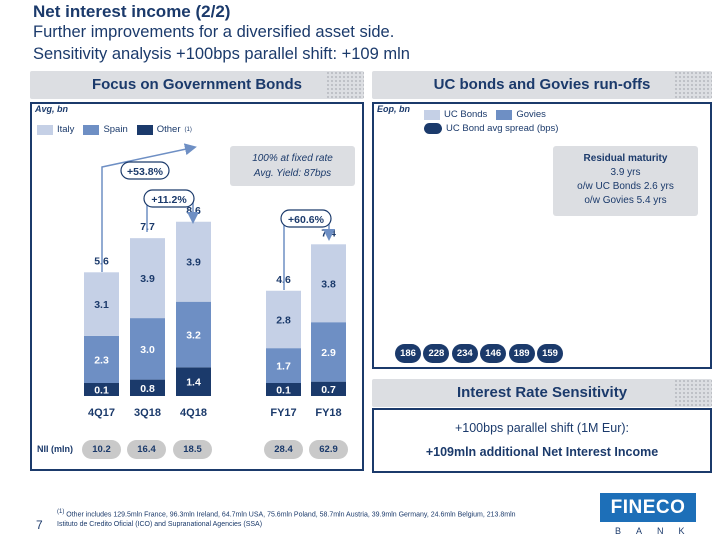  What do you see at coordinates (39, 525) in the screenshot?
I see `page-number: 7` at bounding box center [39, 525].